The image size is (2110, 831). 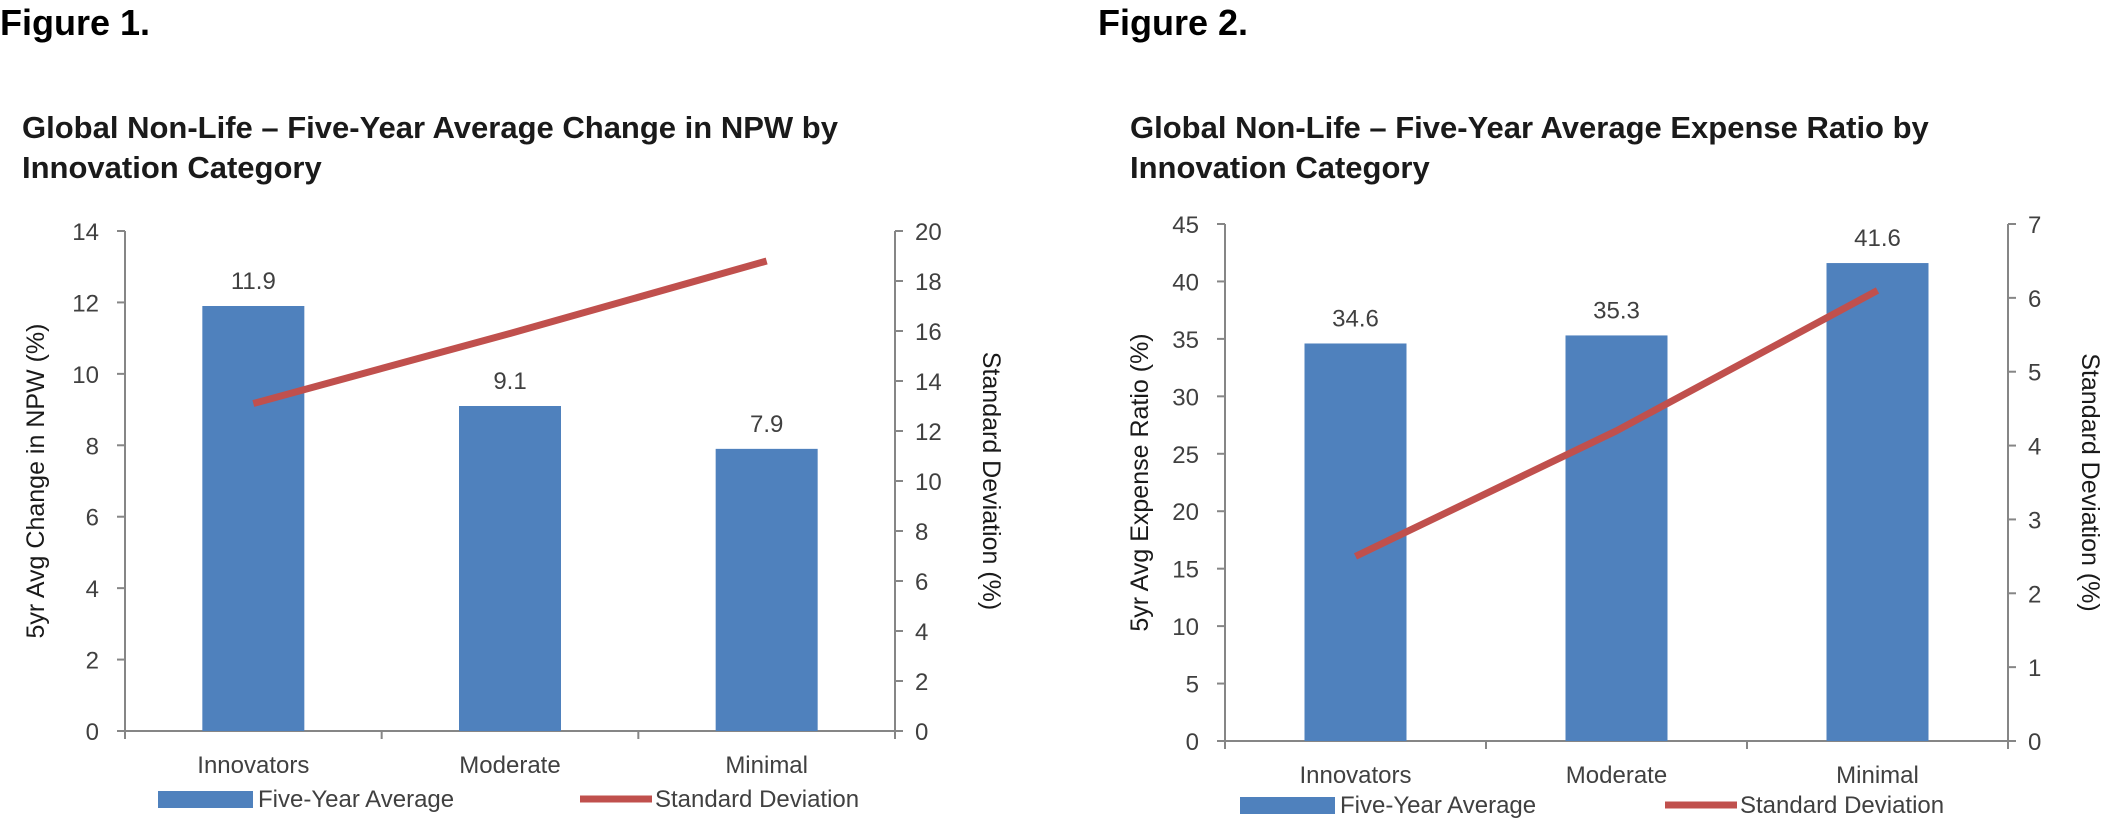 What do you see at coordinates (1185, 512) in the screenshot?
I see `y-tick-label: 20` at bounding box center [1185, 512].